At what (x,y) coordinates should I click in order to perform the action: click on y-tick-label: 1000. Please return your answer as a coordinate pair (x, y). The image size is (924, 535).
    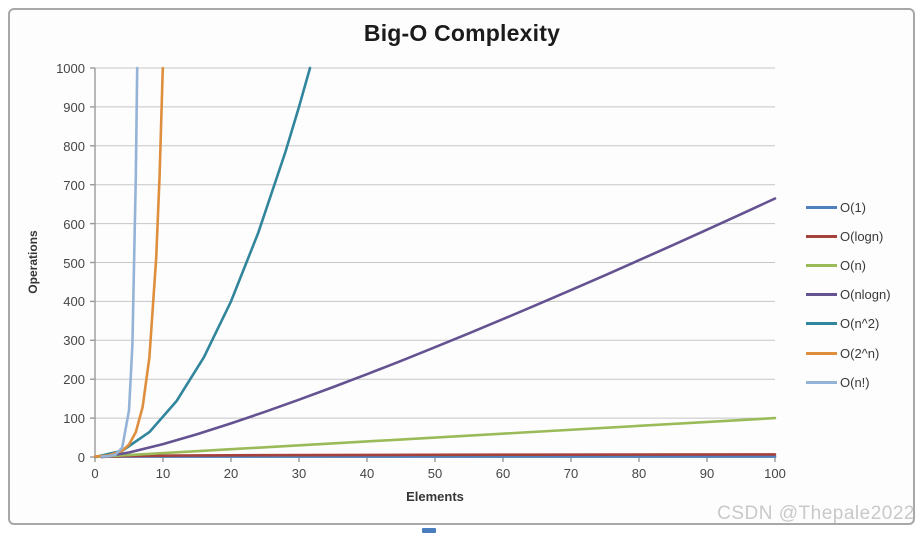
    Looking at the image, I should click on (70, 68).